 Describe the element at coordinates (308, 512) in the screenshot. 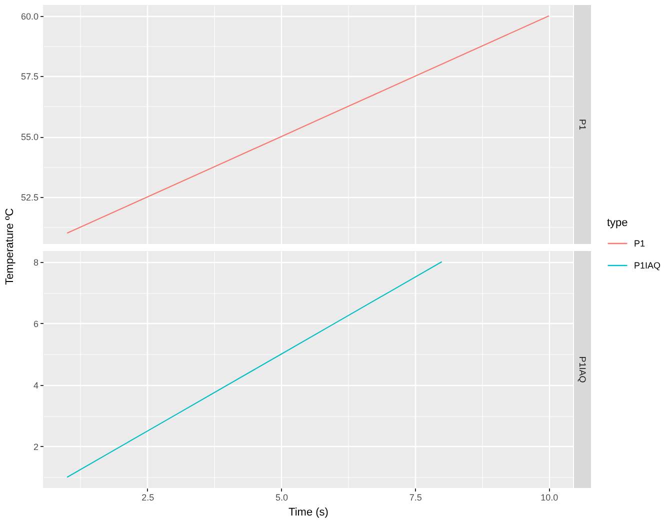

I see `x-axis-title: Time (s)` at that location.